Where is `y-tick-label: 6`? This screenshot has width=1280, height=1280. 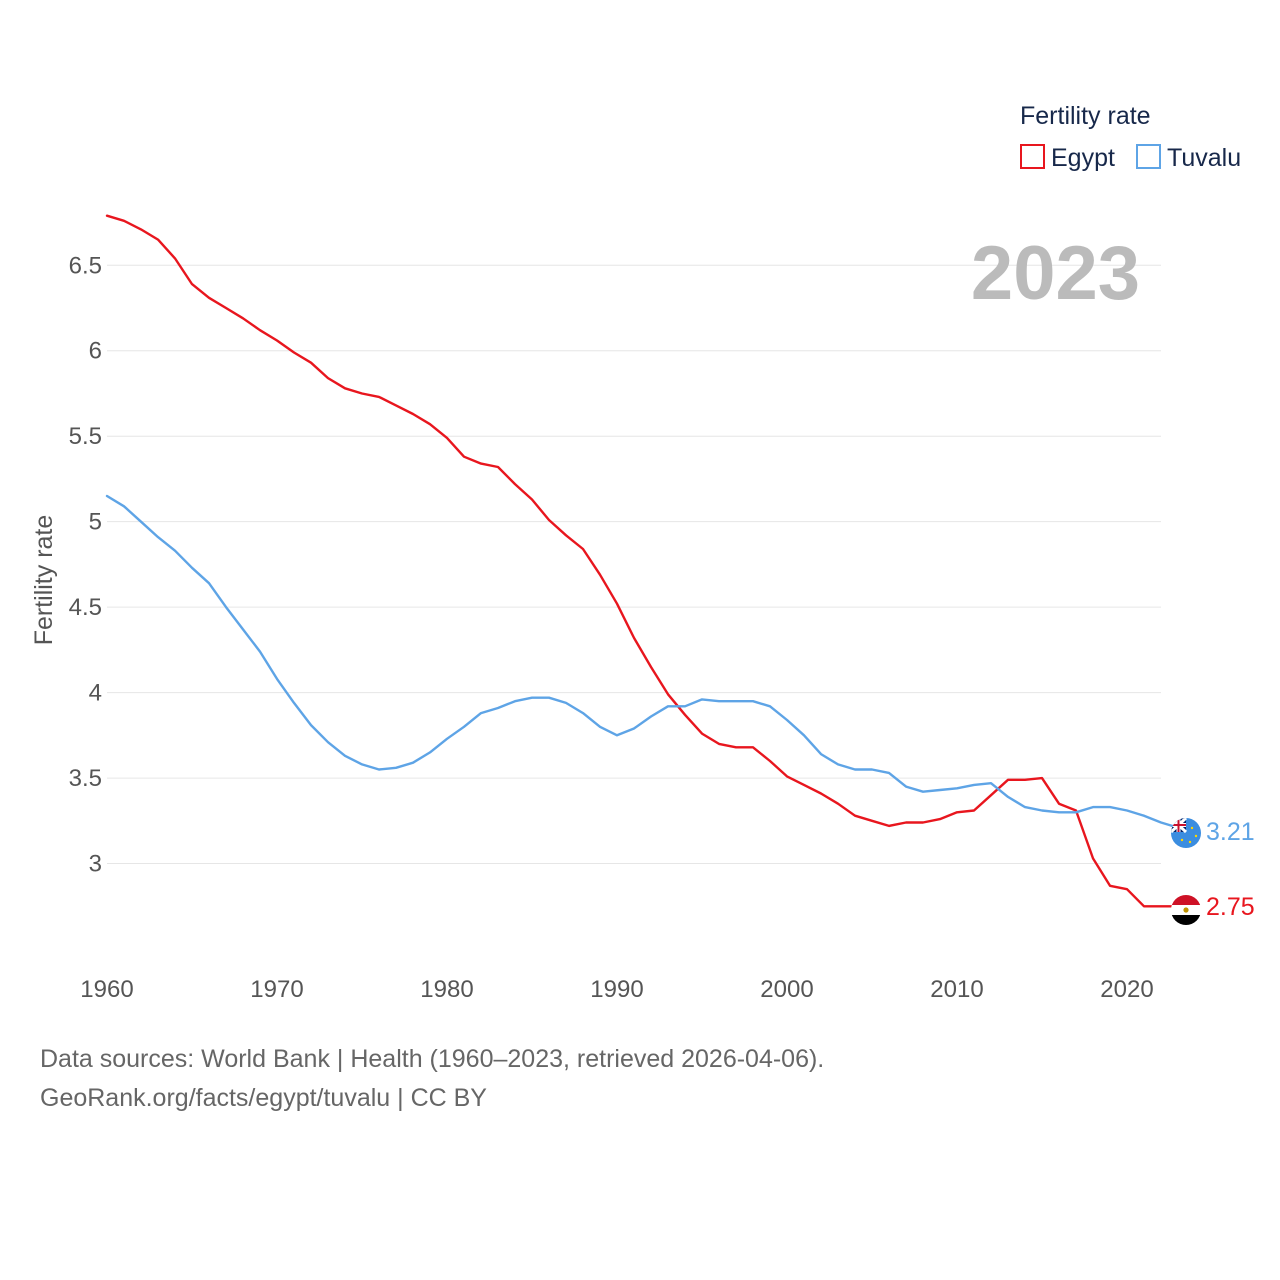
y-tick-label: 6 is located at coordinates (95, 351).